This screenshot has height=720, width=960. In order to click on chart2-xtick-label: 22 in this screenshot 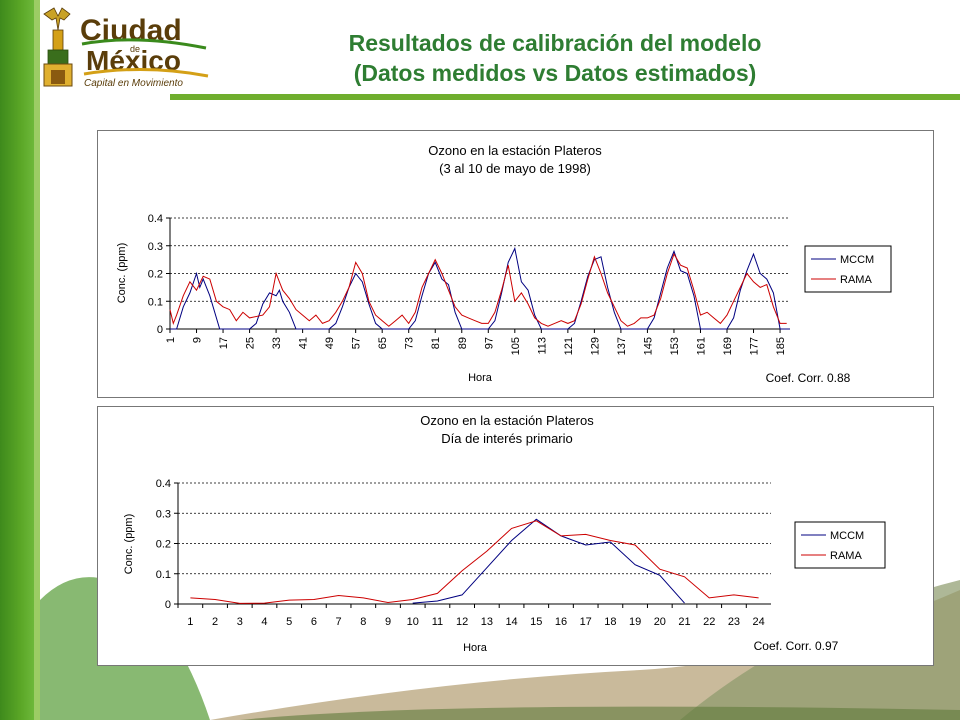, I will do `click(709, 622)`.